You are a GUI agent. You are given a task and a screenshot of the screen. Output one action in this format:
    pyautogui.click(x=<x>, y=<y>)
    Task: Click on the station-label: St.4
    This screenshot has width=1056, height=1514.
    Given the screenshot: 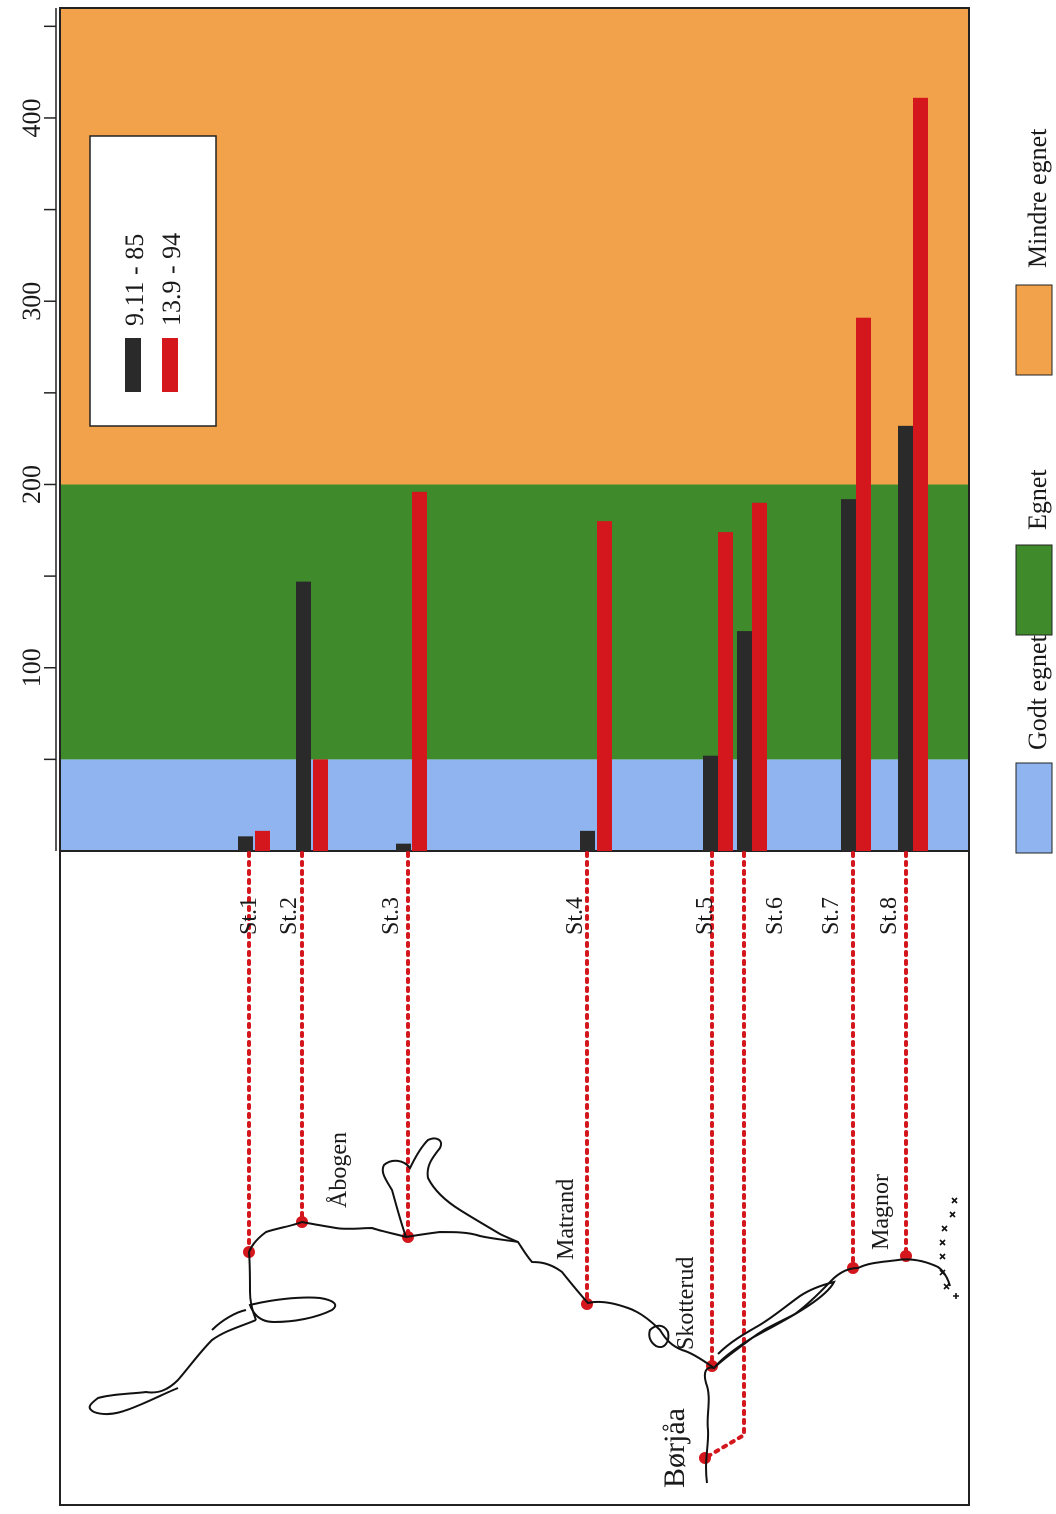 What is the action you would take?
    pyautogui.click(x=575, y=916)
    